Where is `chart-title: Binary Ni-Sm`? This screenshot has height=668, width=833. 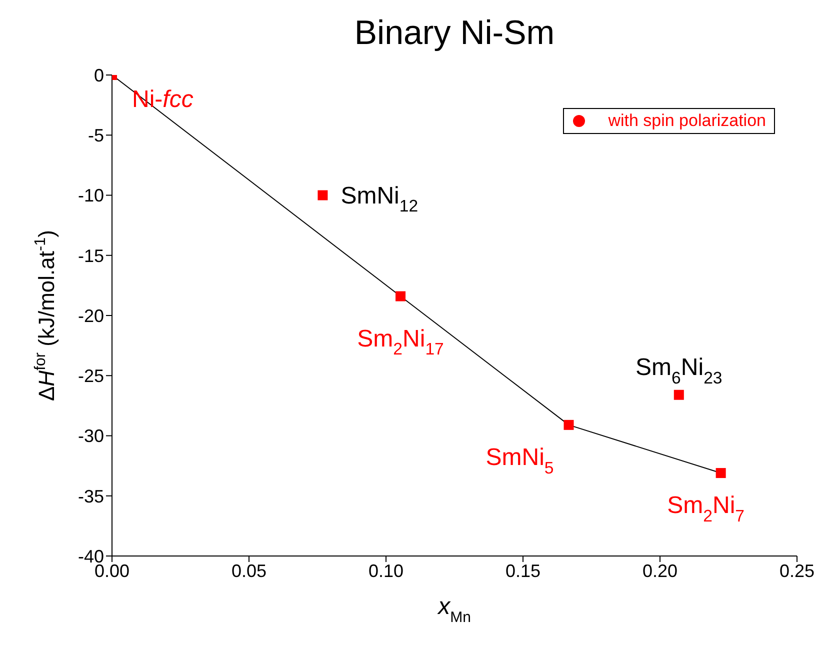
chart-title: Binary Ni-Sm is located at coordinates (454, 33).